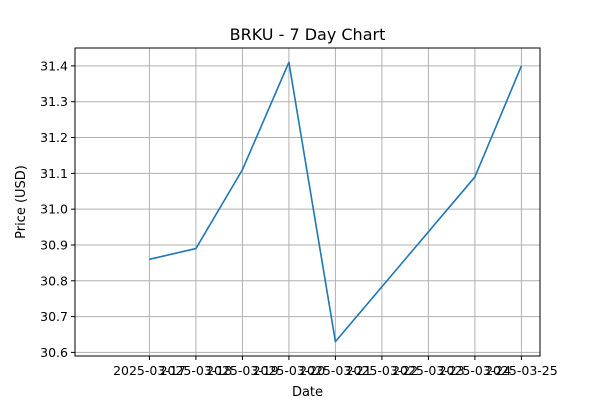  Describe the element at coordinates (242, 370) in the screenshot. I see `x-tick-label: 2025-03-19` at that location.